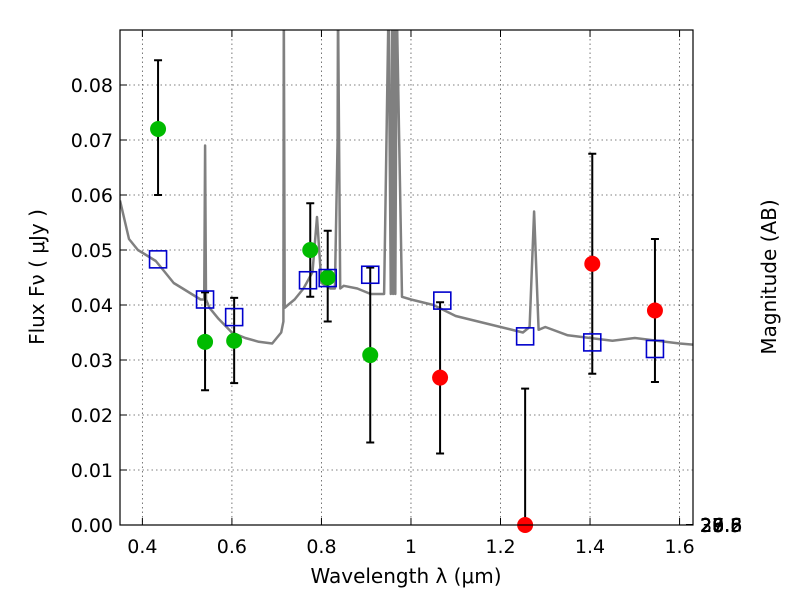  What do you see at coordinates (232, 547) in the screenshot?
I see `x-tick-label: 0.6` at bounding box center [232, 547].